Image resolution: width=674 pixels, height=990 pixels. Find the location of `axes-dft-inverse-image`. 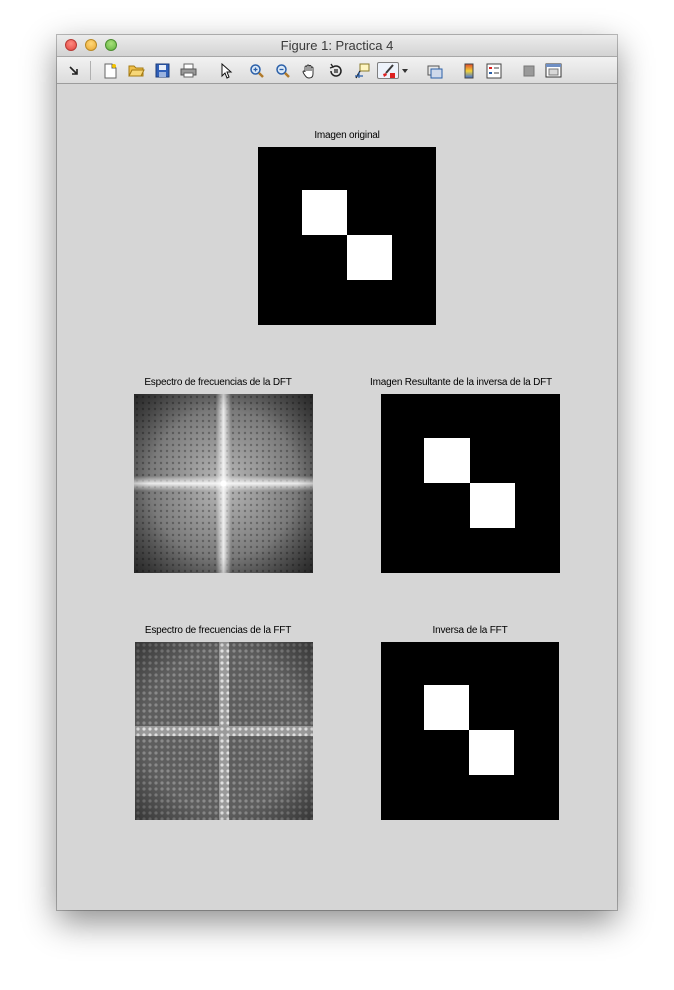

axes-dft-inverse-image is located at coordinates (470, 483).